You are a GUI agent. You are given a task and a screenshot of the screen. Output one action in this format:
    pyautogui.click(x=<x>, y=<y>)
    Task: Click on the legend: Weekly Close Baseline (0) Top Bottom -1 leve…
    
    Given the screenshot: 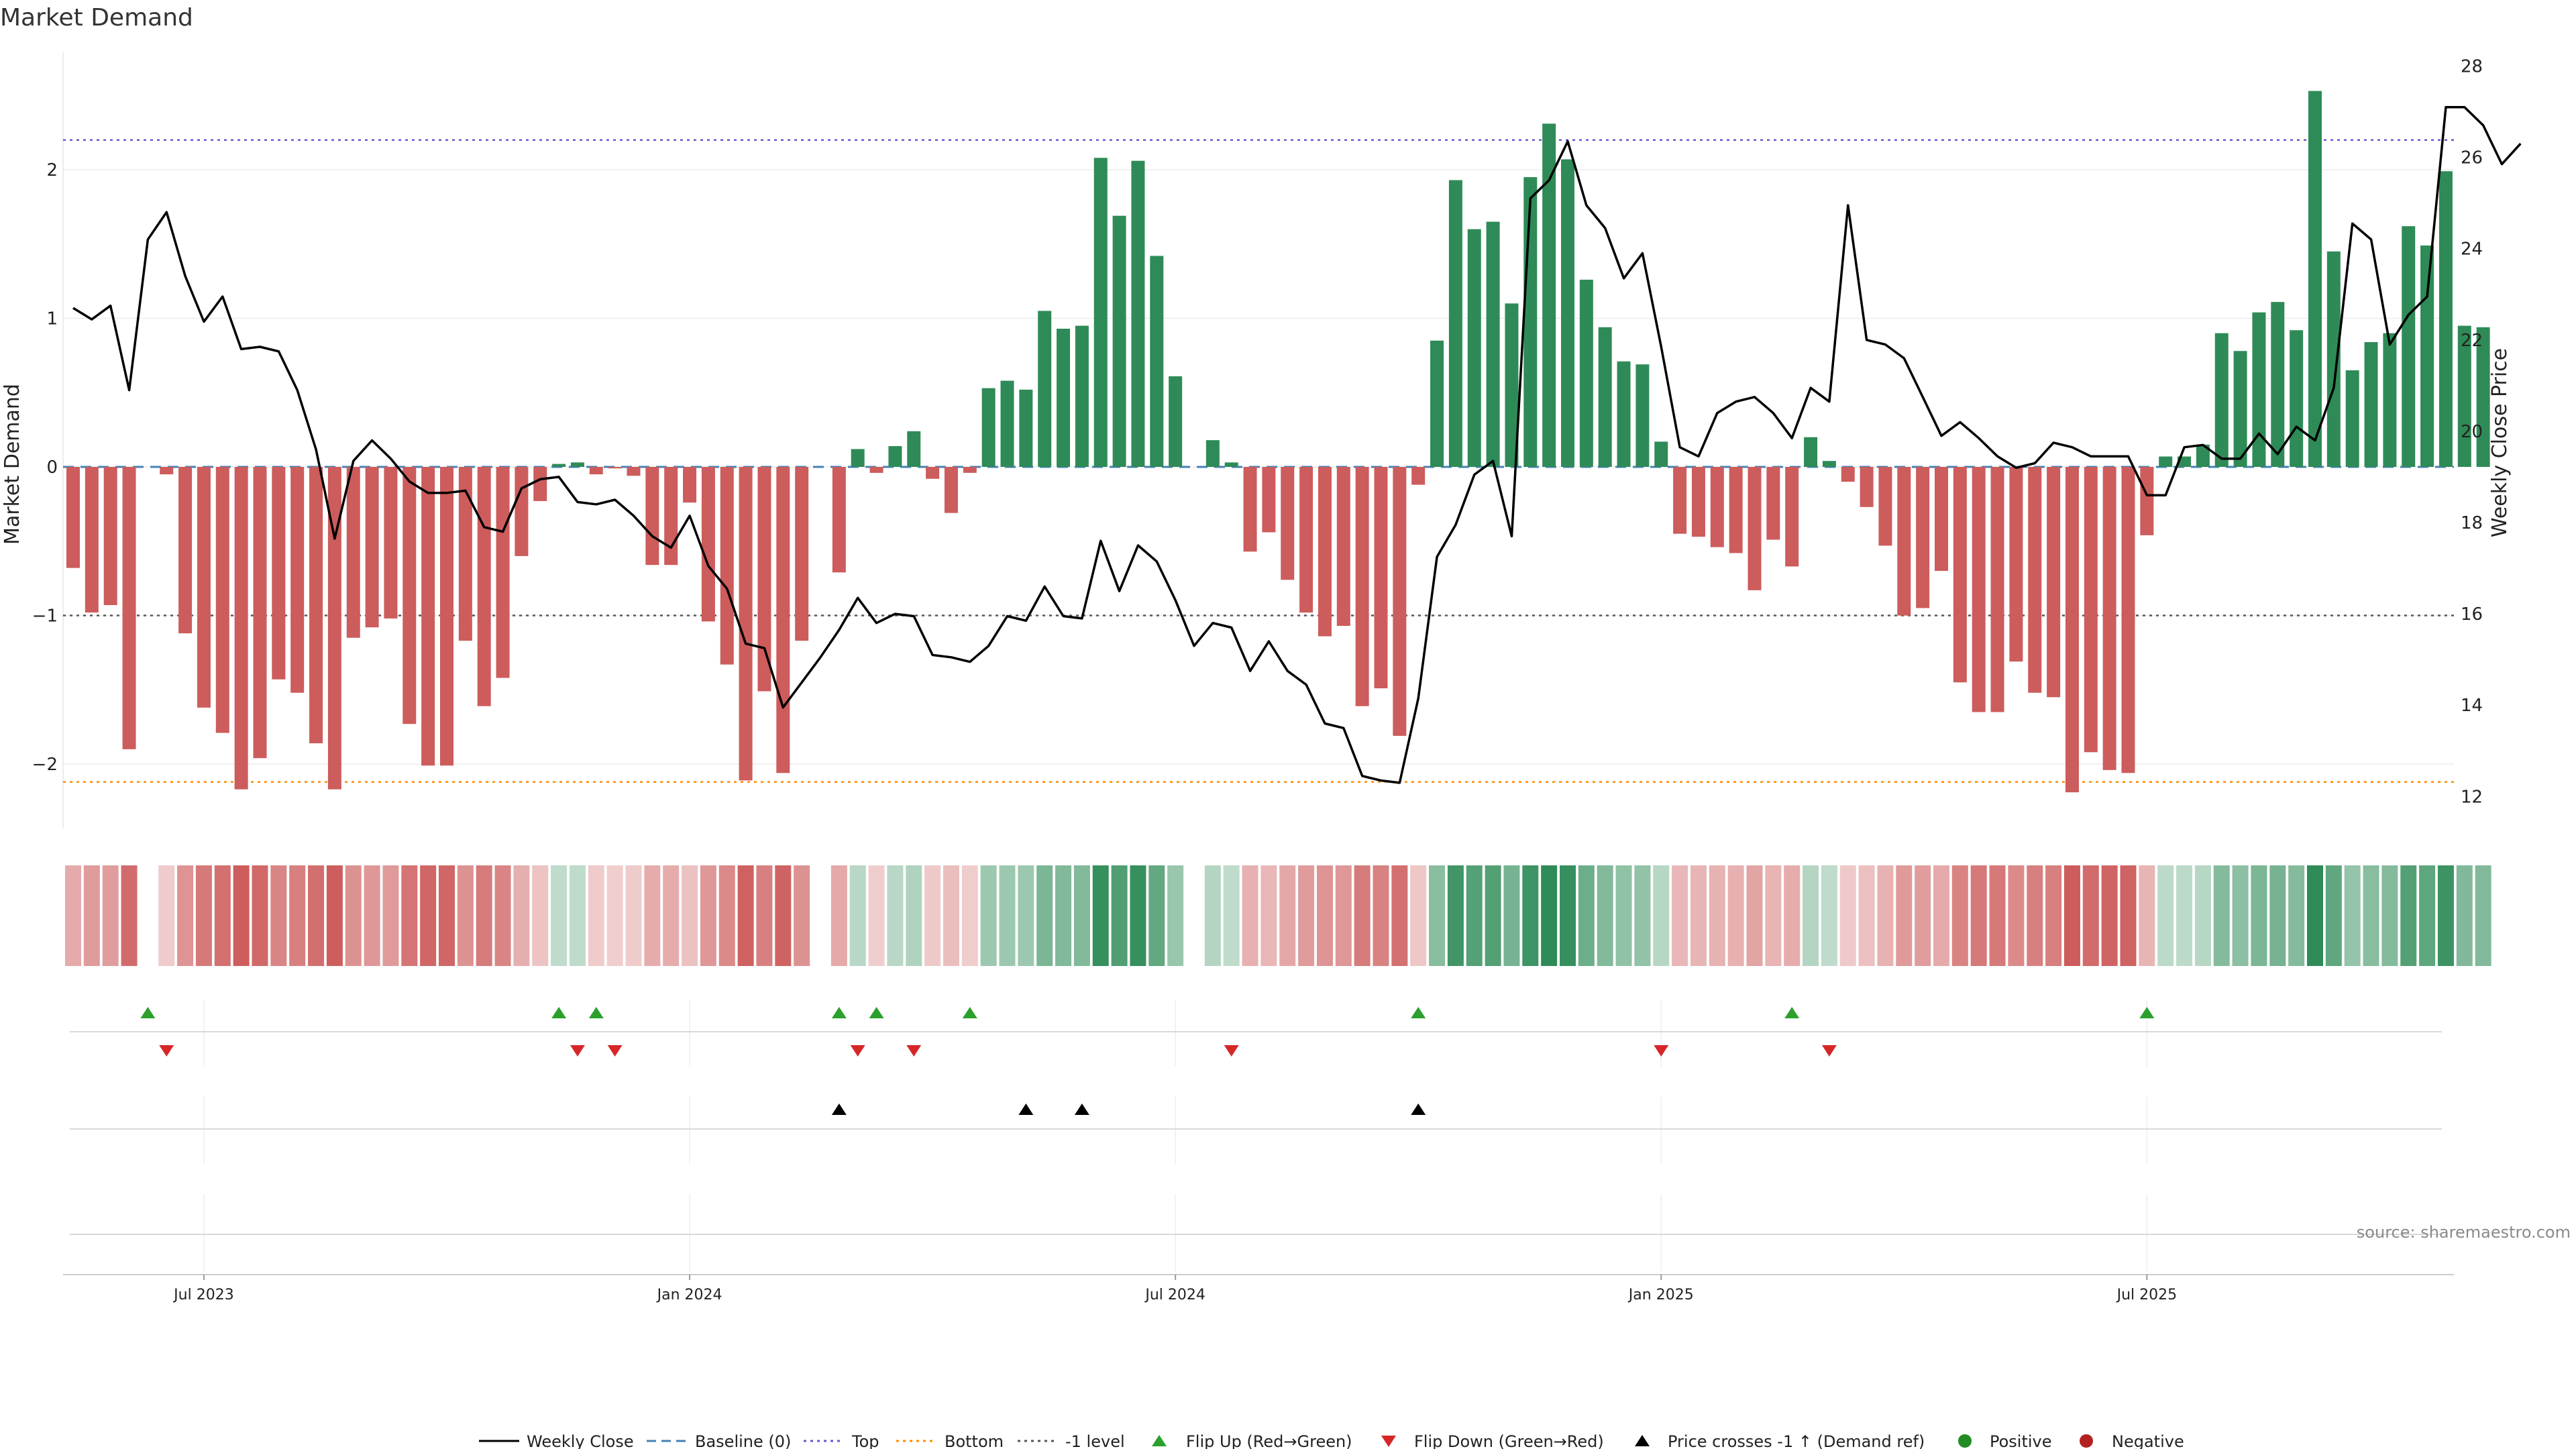 What is the action you would take?
    pyautogui.click(x=1331, y=1440)
    